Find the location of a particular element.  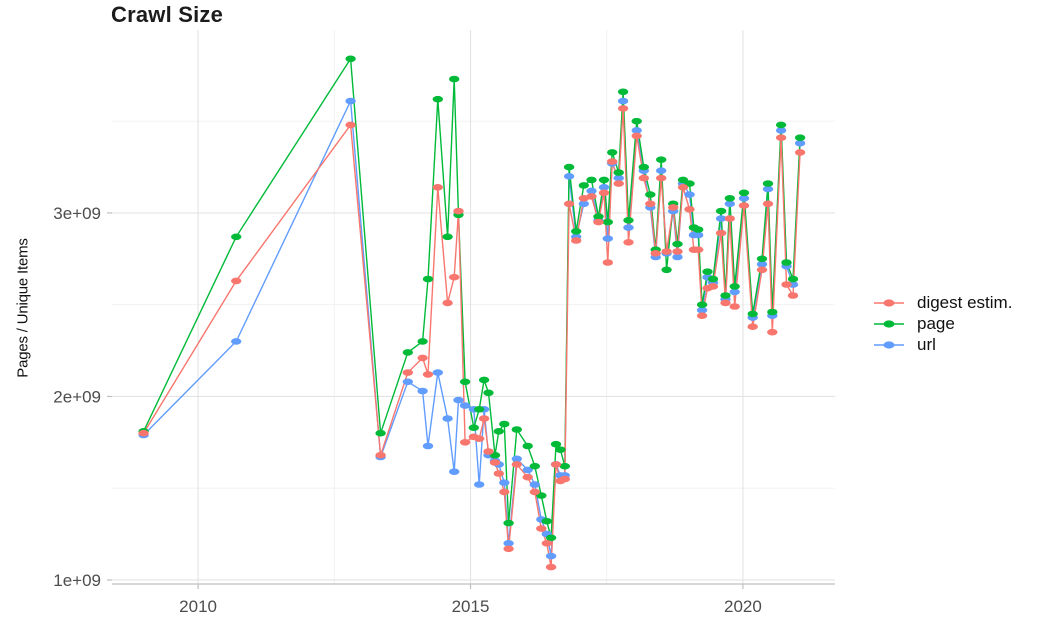

legend-item-digest: digest estim. is located at coordinates (943, 302).